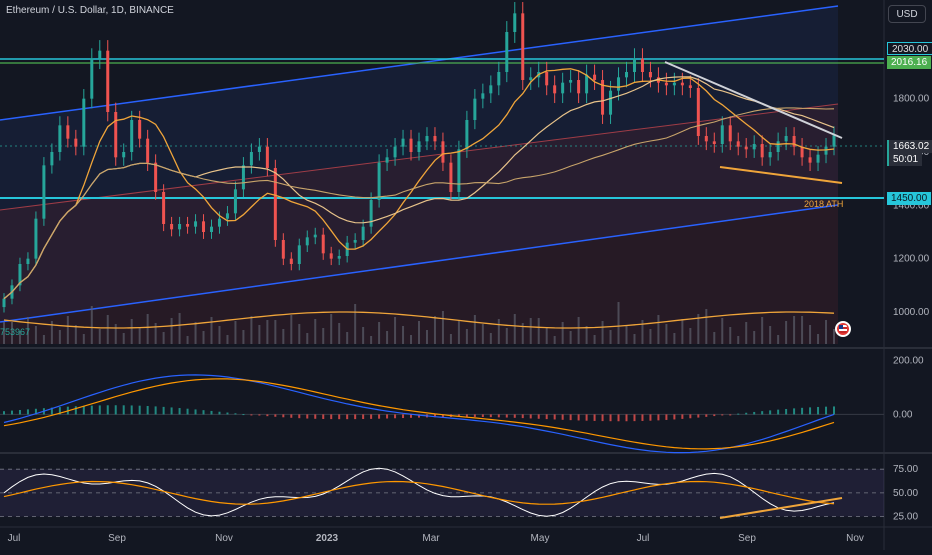 The width and height of the screenshot is (932, 555). What do you see at coordinates (843, 329) in the screenshot?
I see `us-flag-icon` at bounding box center [843, 329].